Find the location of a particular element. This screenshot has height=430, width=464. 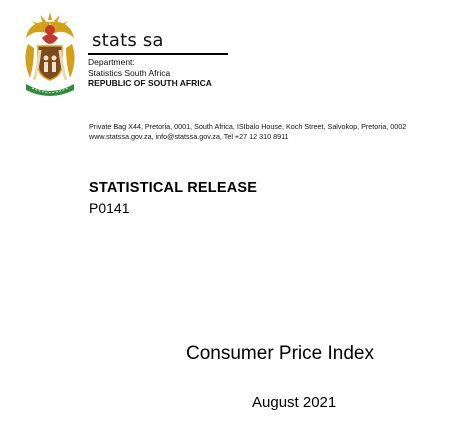

release-label: STATISTICAL RELEASE is located at coordinates (173, 188).